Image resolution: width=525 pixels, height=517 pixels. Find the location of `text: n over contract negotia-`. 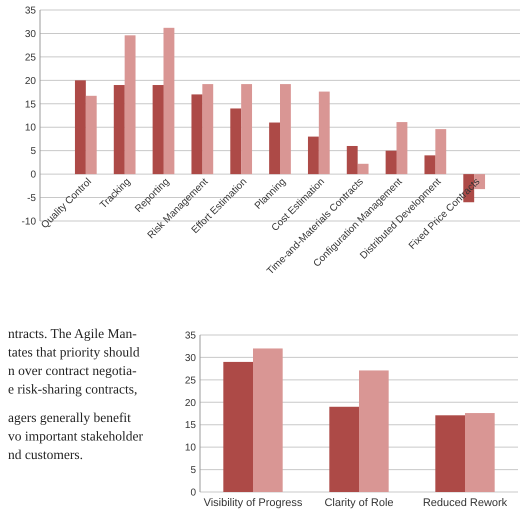

text: n over contract negotia- is located at coordinates (73, 370).